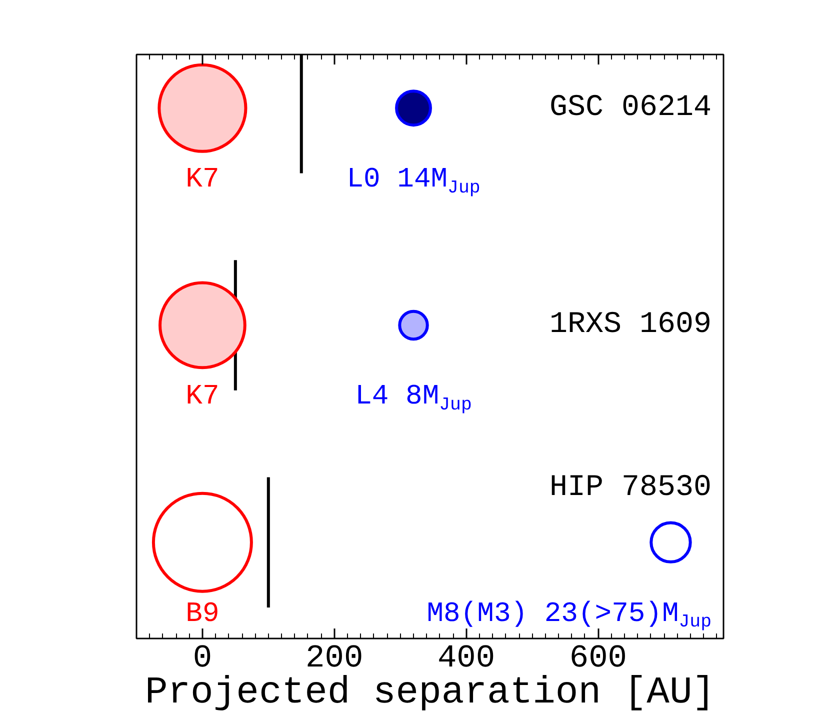  Describe the element at coordinates (203, 614) in the screenshot. I see `data-label: B9` at that location.